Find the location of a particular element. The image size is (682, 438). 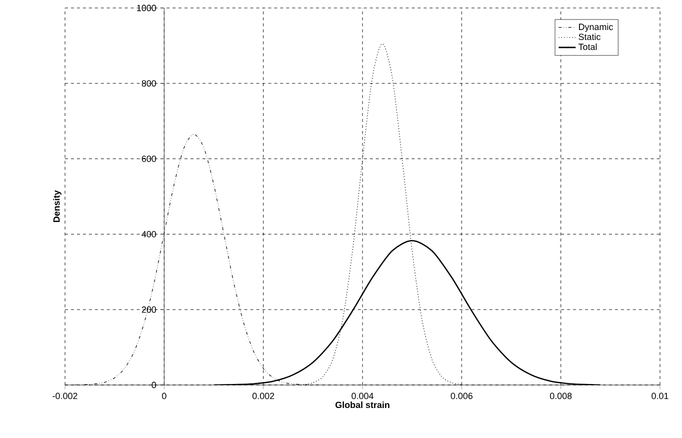

legend-label: Total is located at coordinates (587, 46).